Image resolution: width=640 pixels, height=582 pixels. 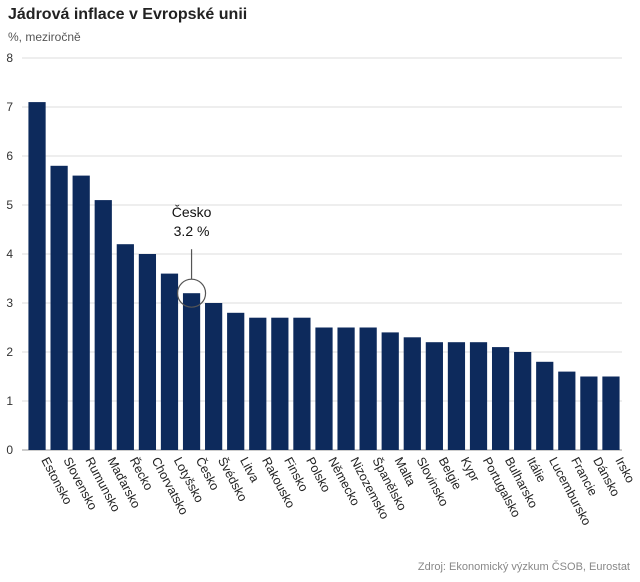 I want to click on y-tick-label: 0, so click(x=9, y=450).